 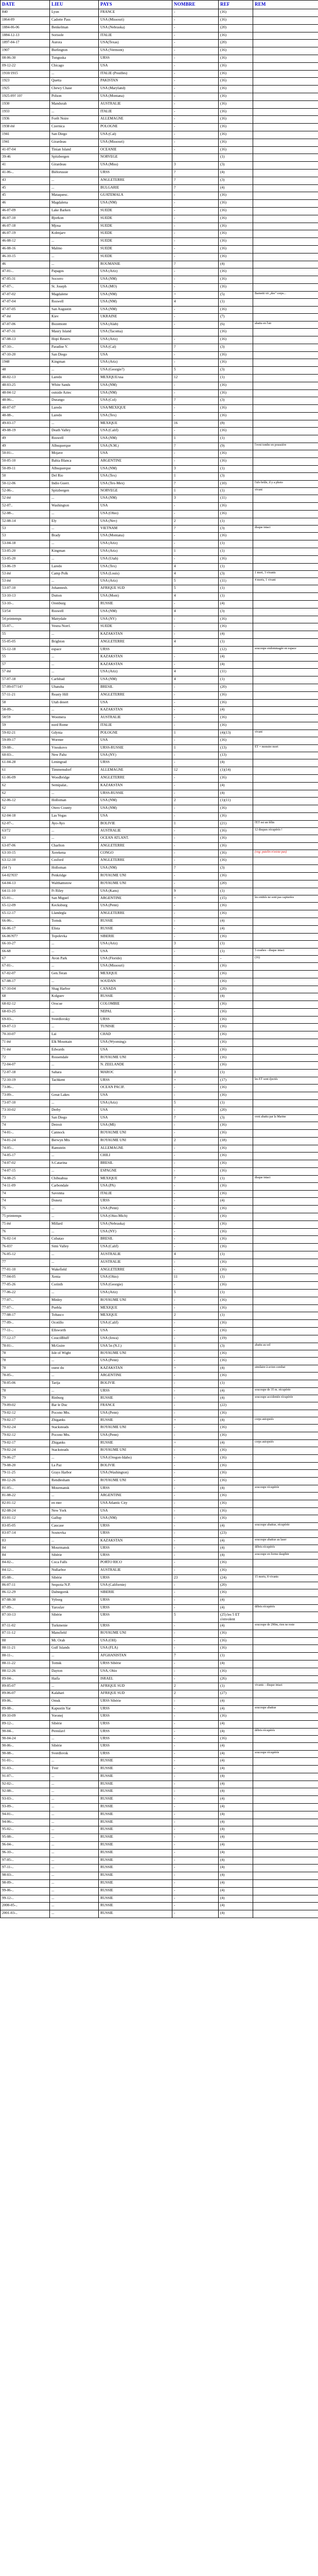 I want to click on cell-lieu: Reasty Hill, so click(x=74, y=695).